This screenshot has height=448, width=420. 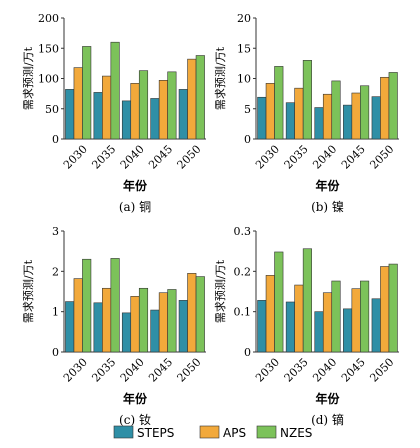 I want to click on bar-aps-2035, so click(x=299, y=113).